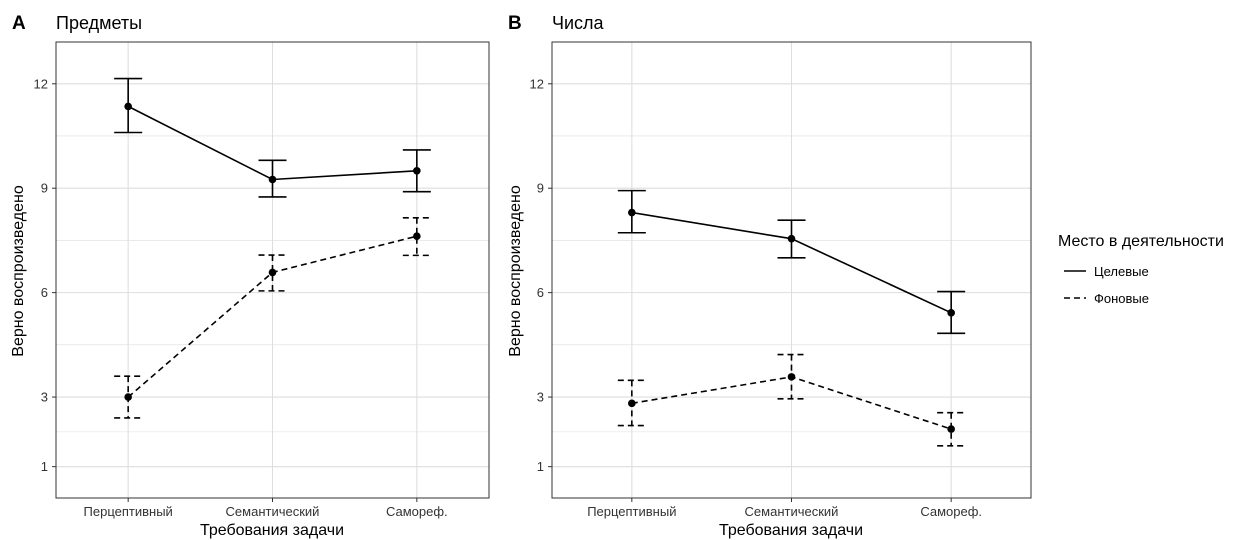 The width and height of the screenshot is (1255, 540). I want to click on legend: Место в деятельности Целевые Фоновые, so click(1141, 269).